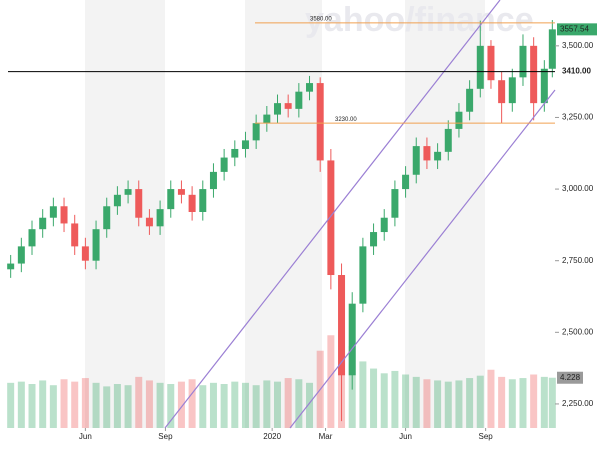 Image resolution: width=600 pixels, height=450 pixels. Describe the element at coordinates (570, 377) in the screenshot. I see `last-volume-label: 4.228` at that location.